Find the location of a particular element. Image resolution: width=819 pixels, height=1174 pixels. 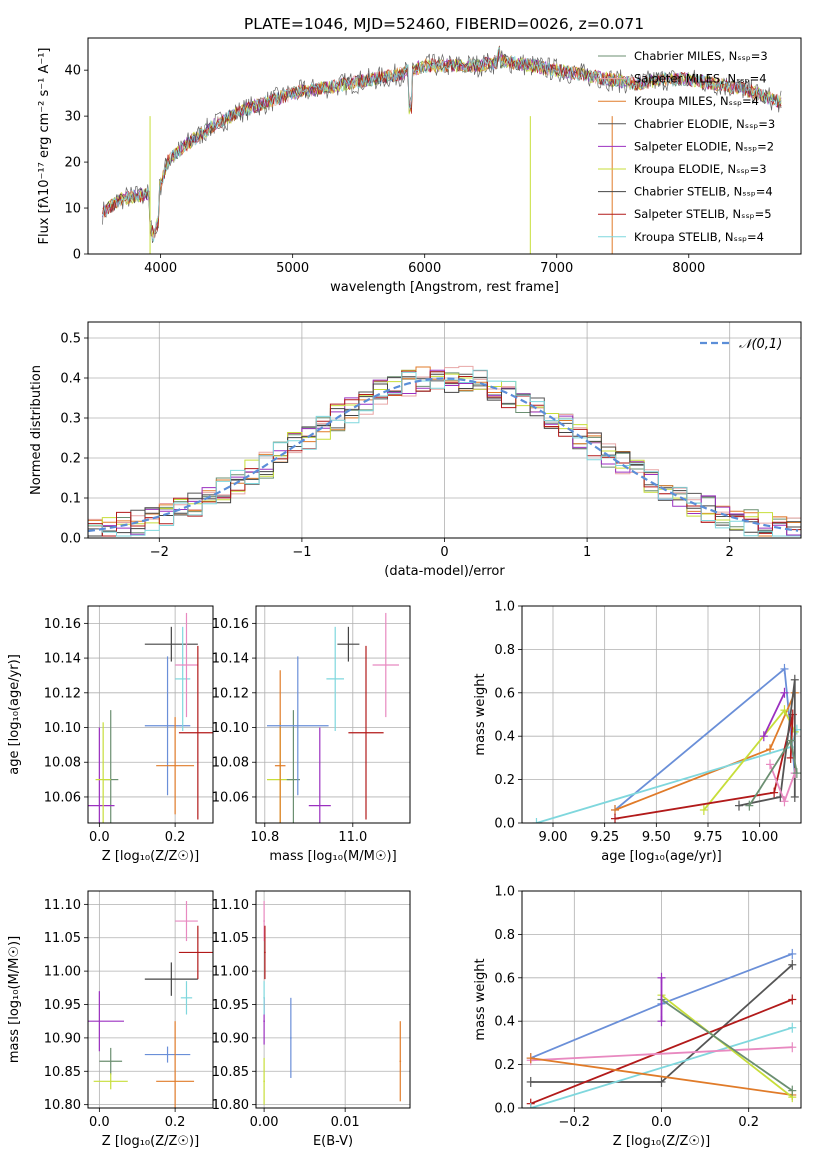

weight_vs_Z-ytick-label: 0.6 is located at coordinates (504, 978).